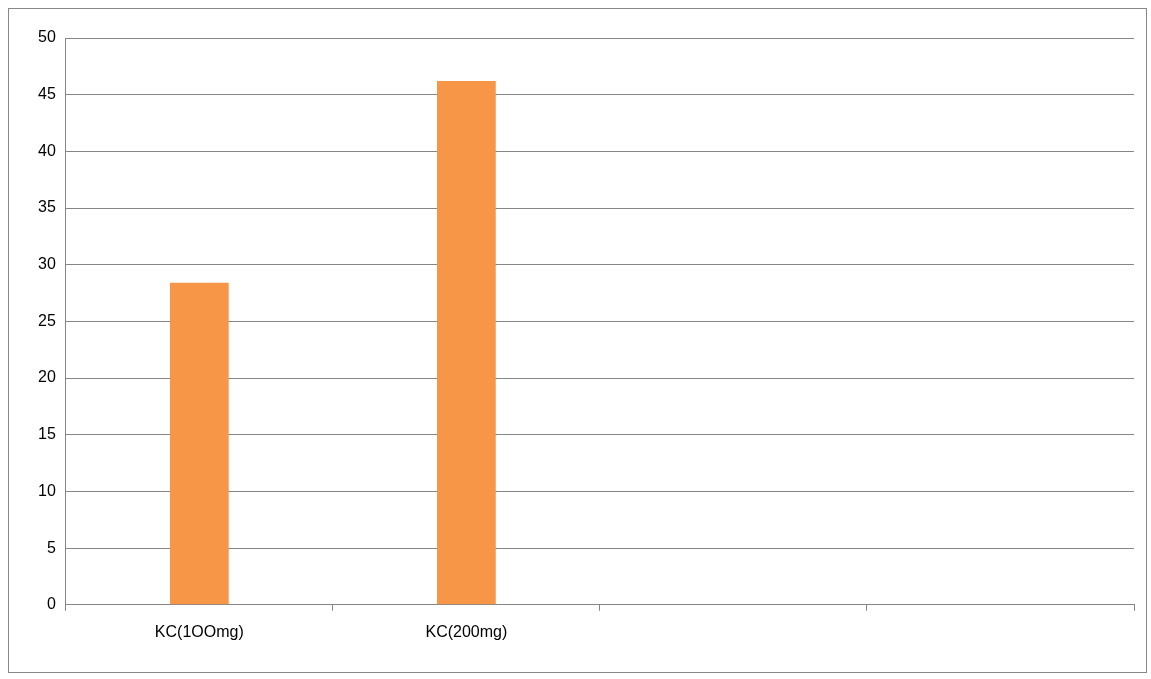  What do you see at coordinates (51, 604) in the screenshot?
I see `y-tick-label: 0` at bounding box center [51, 604].